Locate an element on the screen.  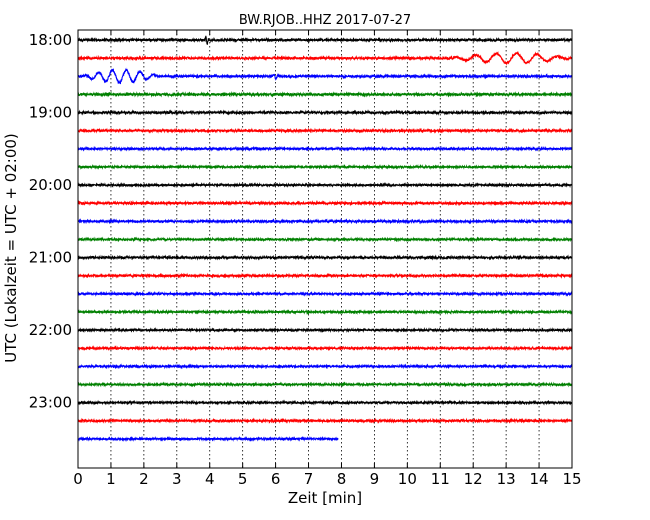
y-tick-label: 22:00 is located at coordinates (50, 330).